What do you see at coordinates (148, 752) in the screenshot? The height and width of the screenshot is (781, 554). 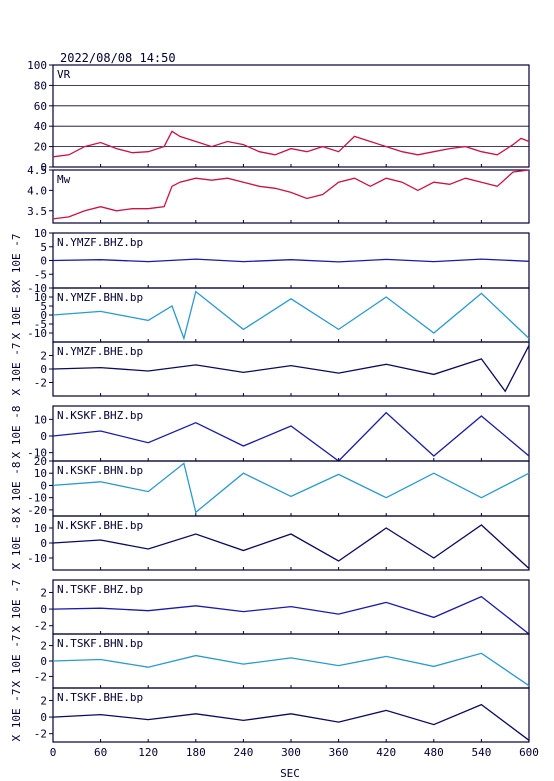 I see `x-tick-label: 120` at bounding box center [148, 752].